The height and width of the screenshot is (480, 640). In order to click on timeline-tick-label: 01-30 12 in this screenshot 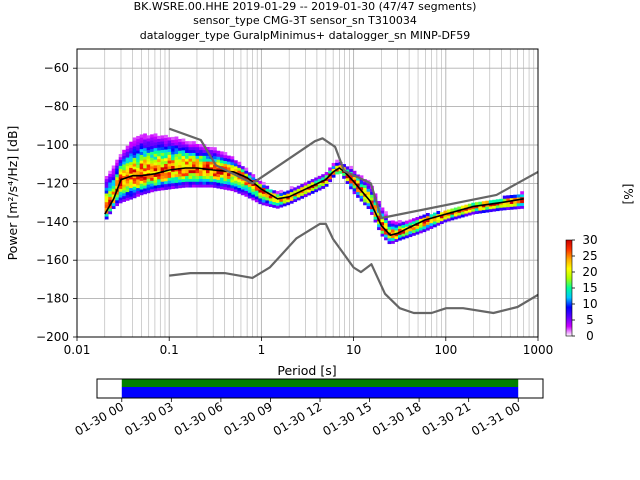, I will do `click(298, 418)`.